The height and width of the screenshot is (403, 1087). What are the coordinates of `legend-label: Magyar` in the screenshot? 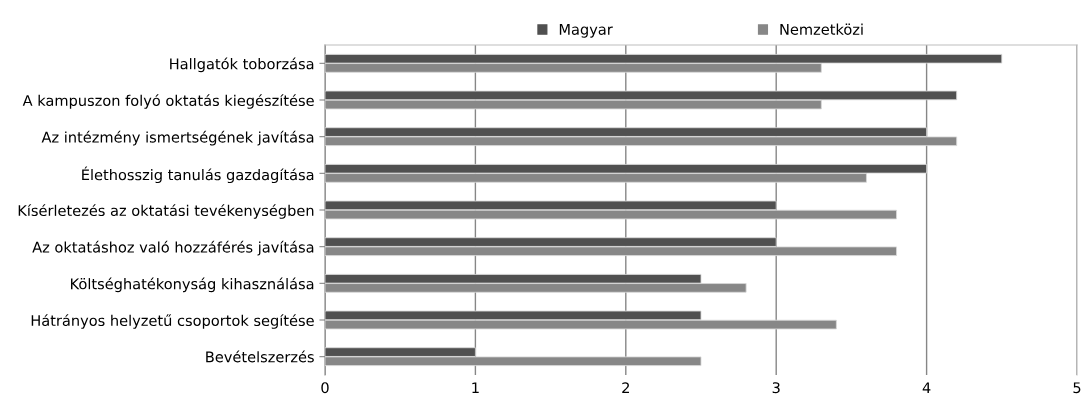 It's located at (586, 31).